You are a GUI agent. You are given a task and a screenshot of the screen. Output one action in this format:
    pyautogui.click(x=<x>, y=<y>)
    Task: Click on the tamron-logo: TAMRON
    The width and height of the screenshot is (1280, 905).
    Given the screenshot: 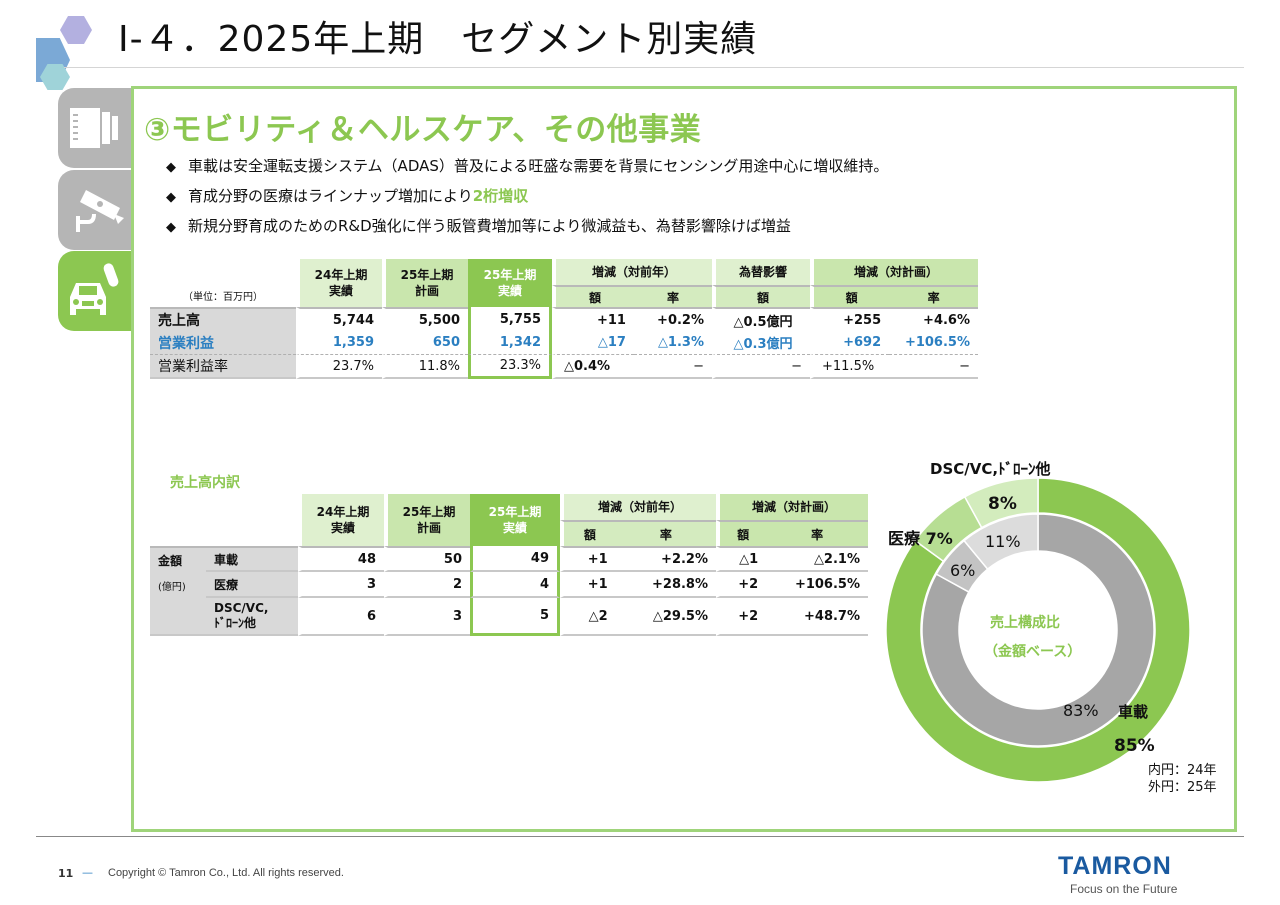 What is the action you would take?
    pyautogui.click(x=1115, y=866)
    